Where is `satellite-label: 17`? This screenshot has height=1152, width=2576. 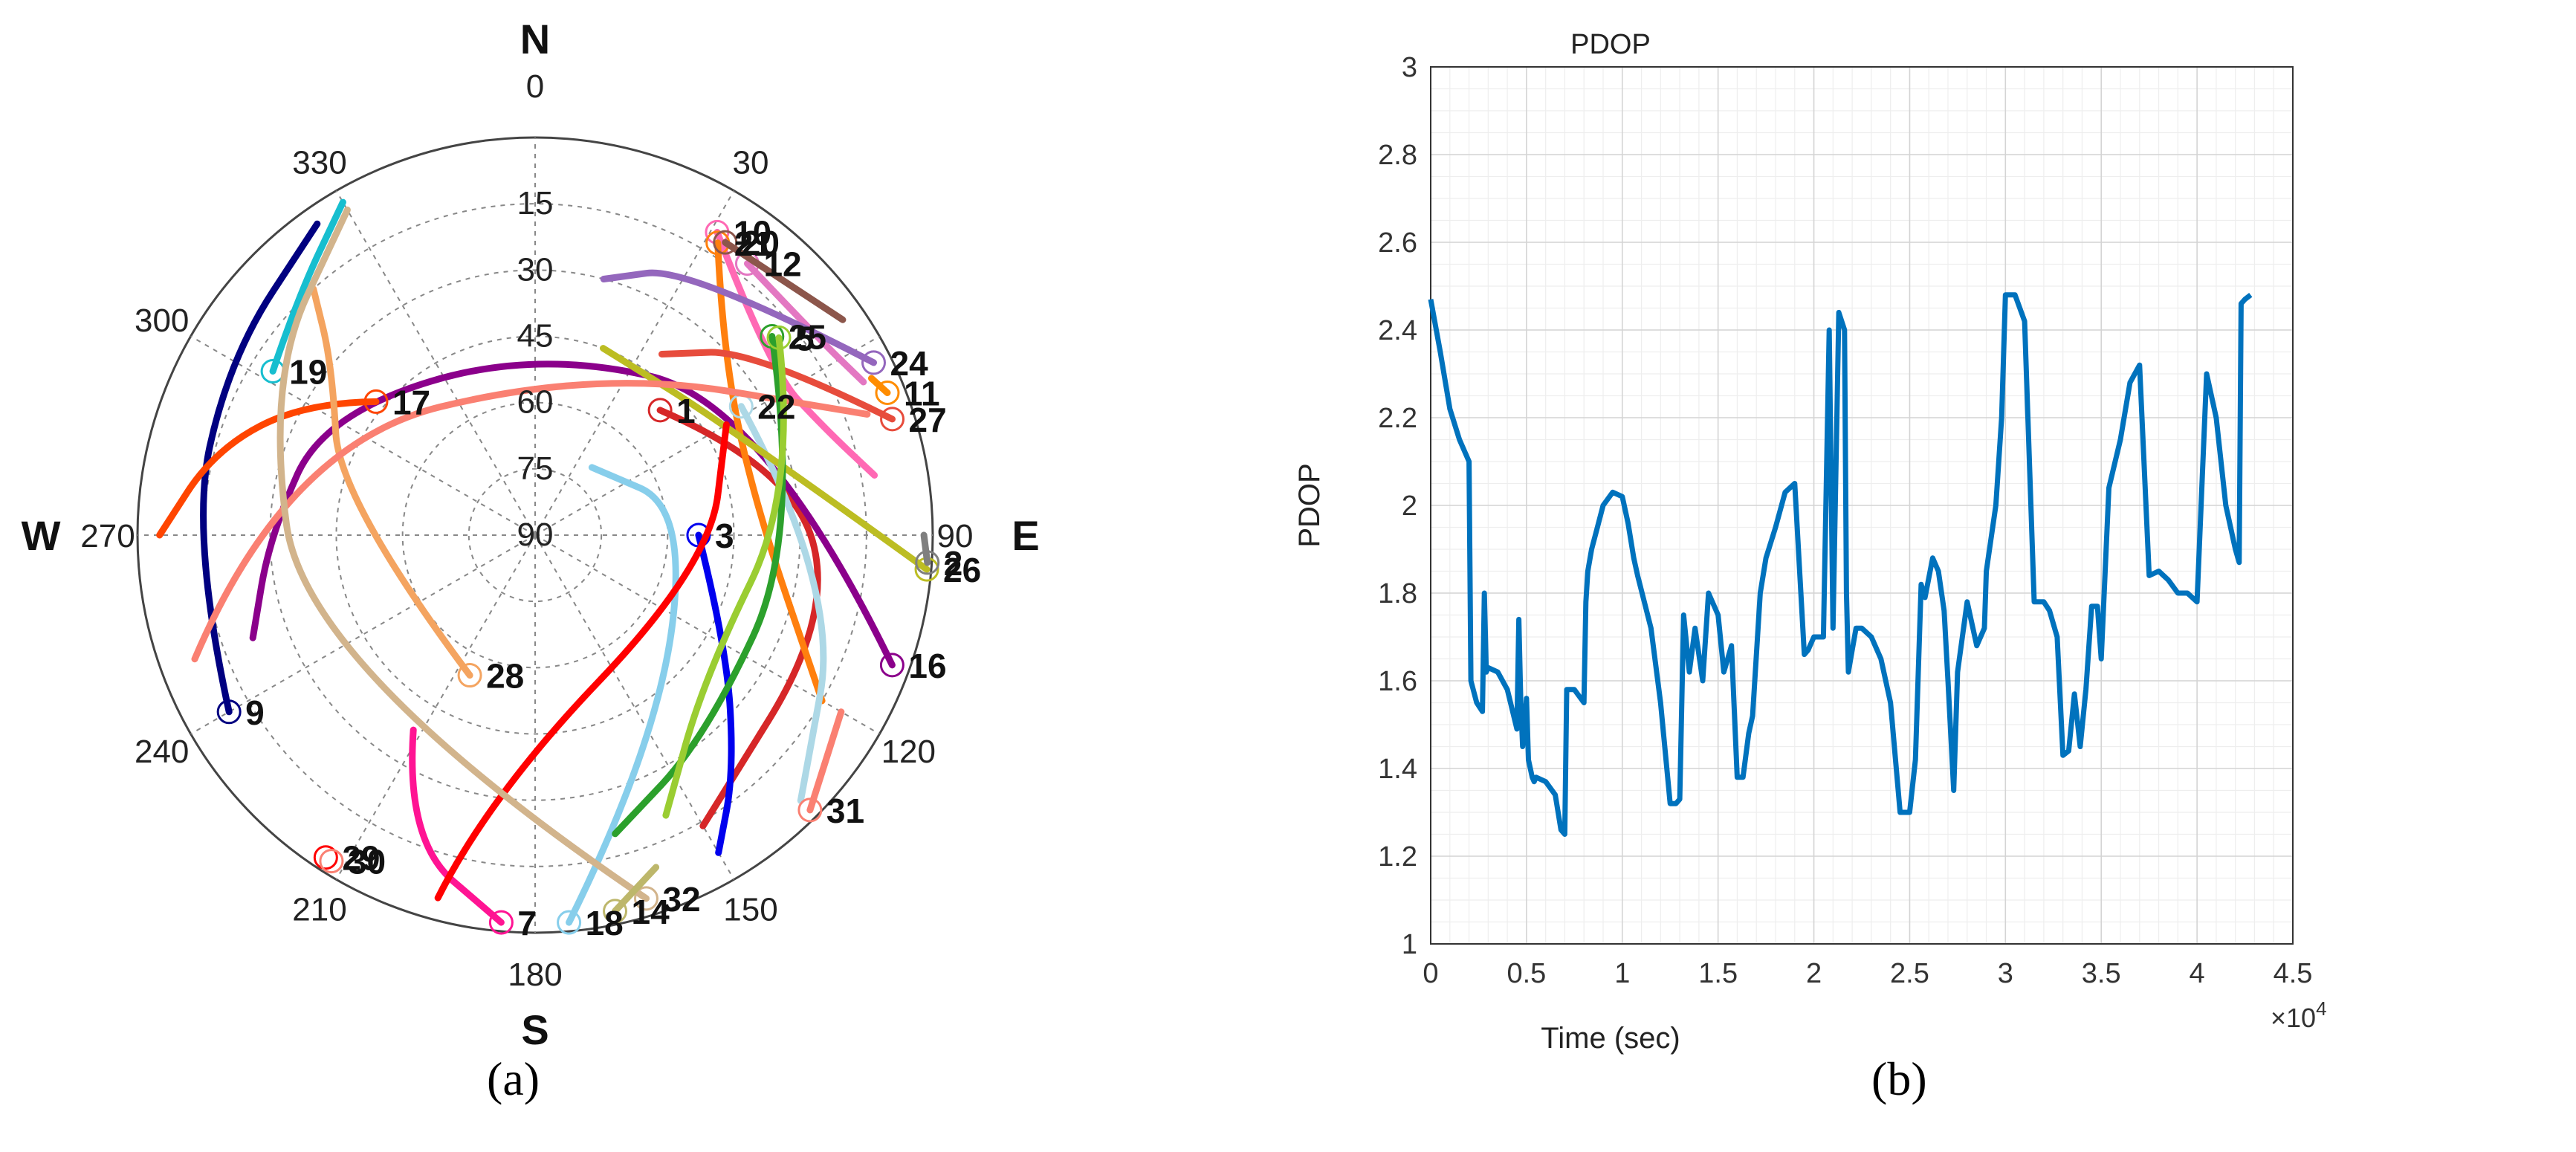
satellite-label: 17 is located at coordinates (411, 402).